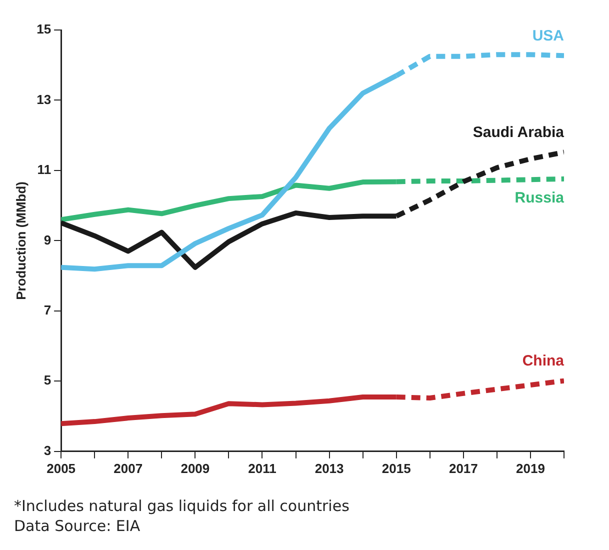 This screenshot has width=609, height=550. Describe the element at coordinates (262, 468) in the screenshot. I see `x-tick-label: 2011` at that location.